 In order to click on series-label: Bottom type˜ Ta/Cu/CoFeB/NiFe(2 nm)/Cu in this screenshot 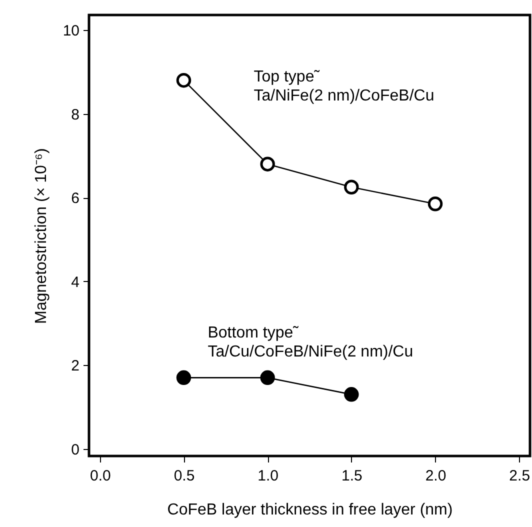, I will do `click(311, 342)`.